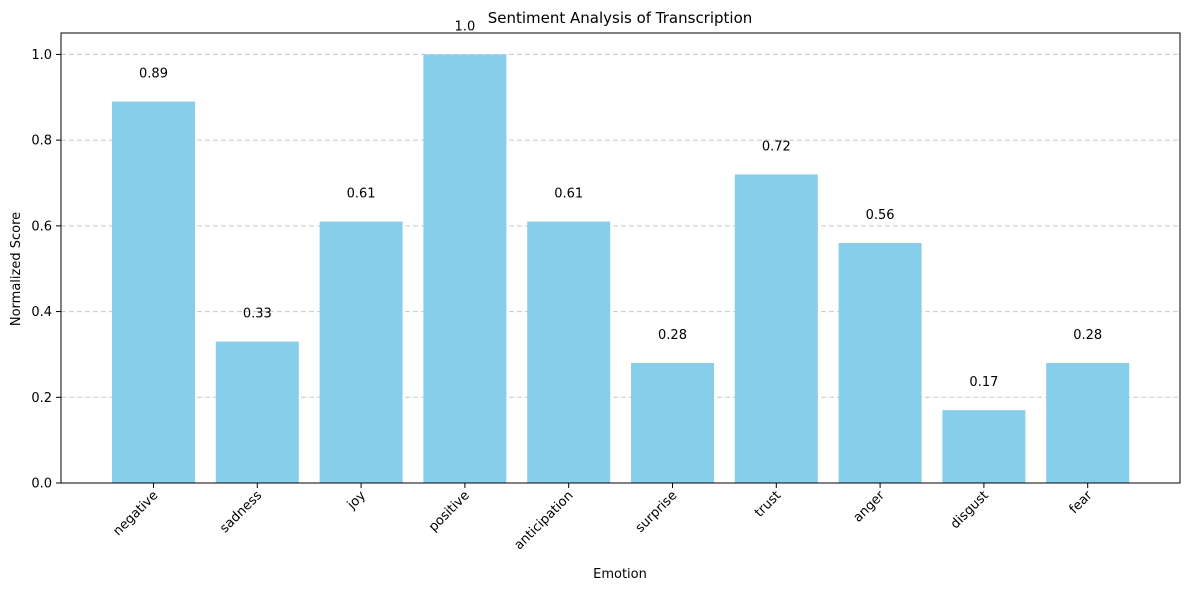 The height and width of the screenshot is (590, 1189). I want to click on data-label-positive: 1.0, so click(465, 26).